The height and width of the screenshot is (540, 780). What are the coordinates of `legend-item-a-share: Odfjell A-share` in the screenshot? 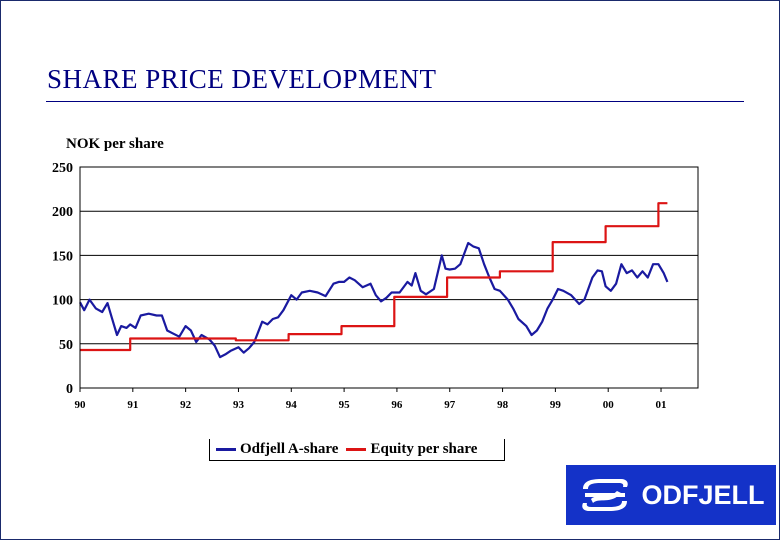 It's located at (277, 449).